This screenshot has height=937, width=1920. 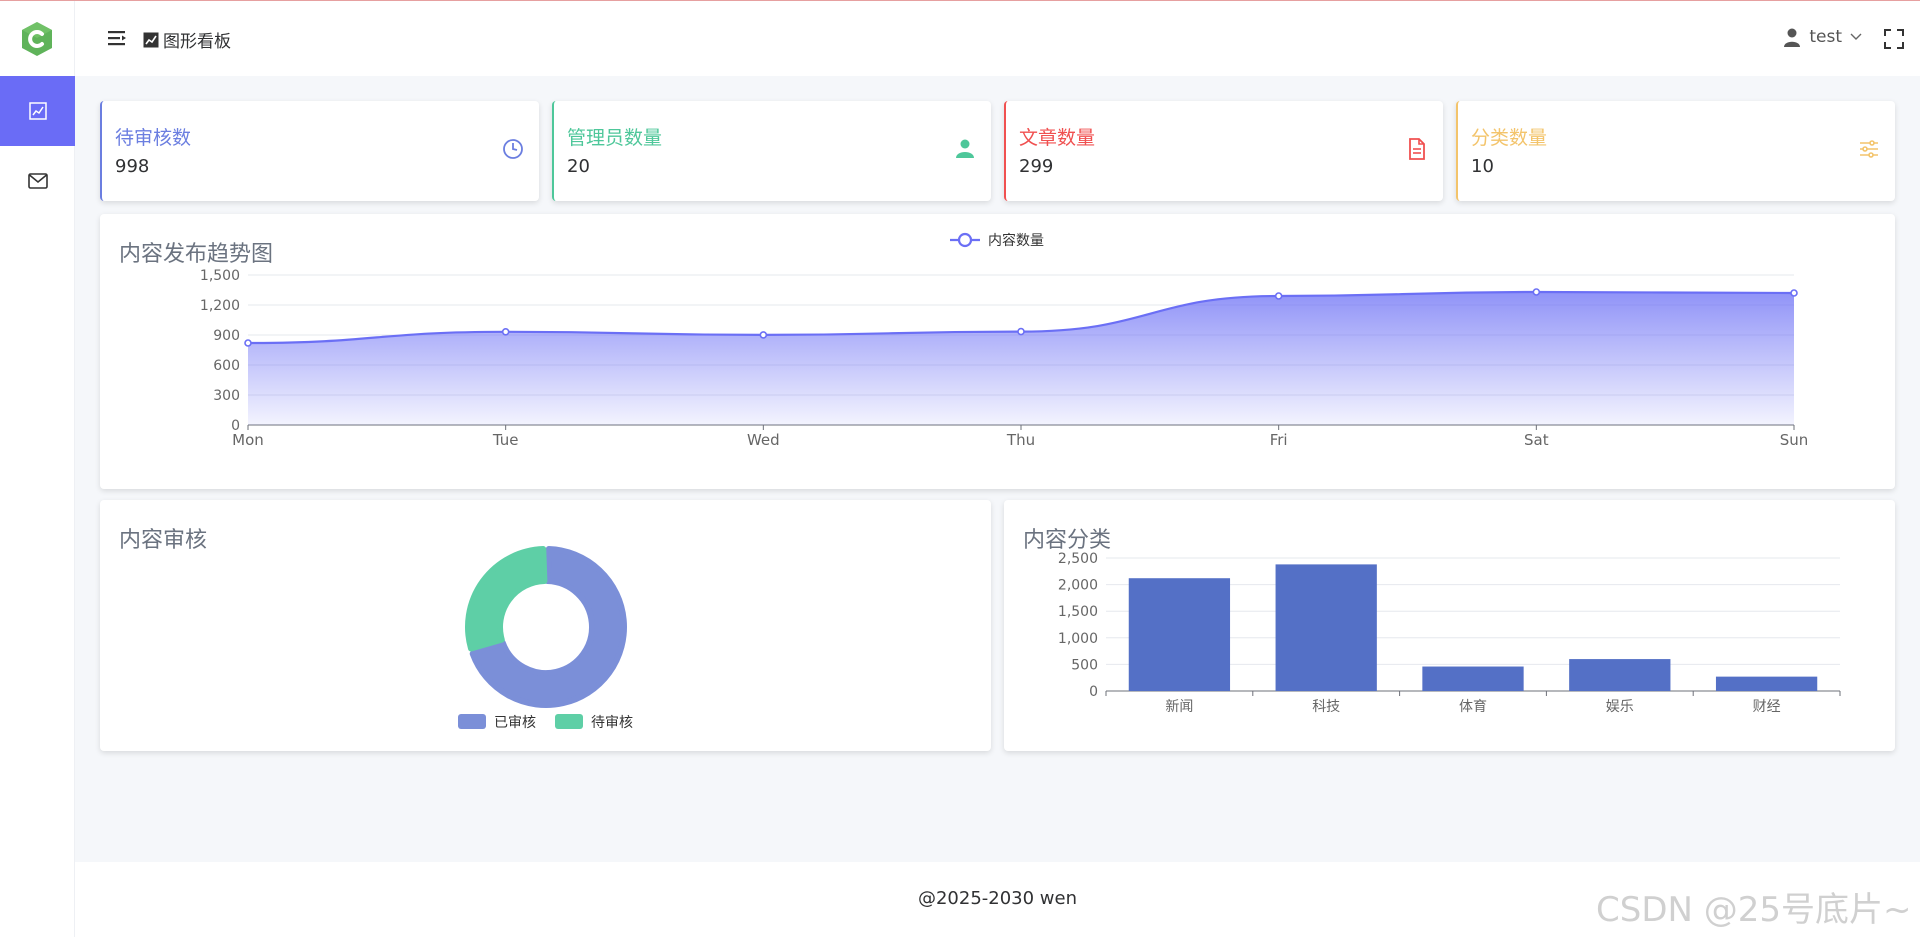 I want to click on mail-icon, so click(x=37, y=181).